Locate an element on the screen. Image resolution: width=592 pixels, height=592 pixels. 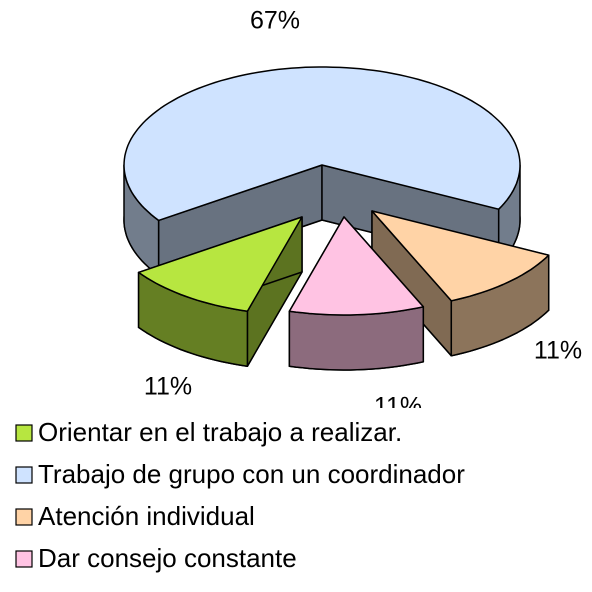
legend-label: Trabajo de grupo con un coordinador is located at coordinates (251, 474).